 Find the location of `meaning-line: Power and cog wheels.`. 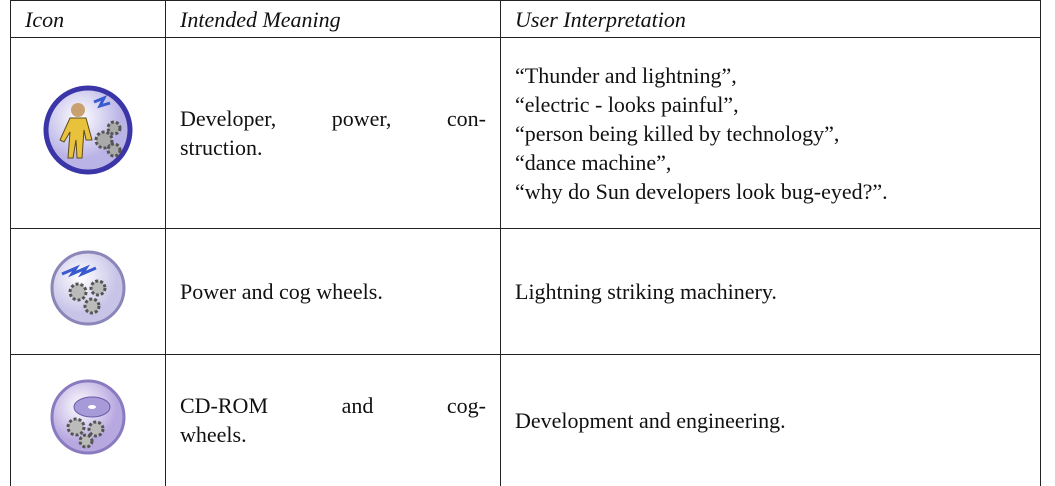

meaning-line: Power and cog wheels. is located at coordinates (281, 291).